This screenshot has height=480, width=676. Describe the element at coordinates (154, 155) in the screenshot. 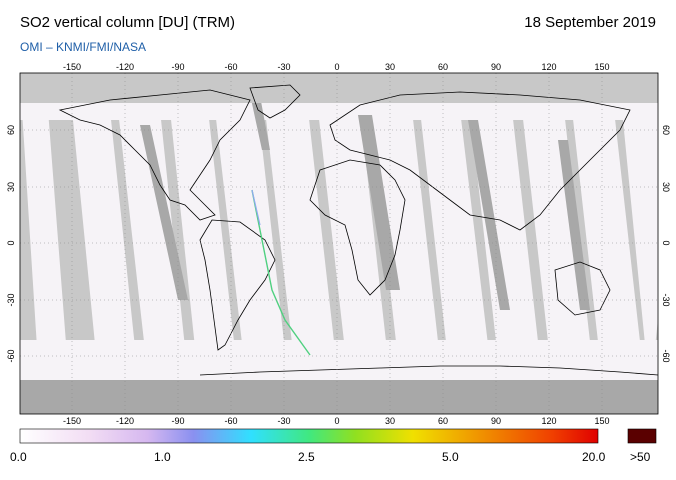

I see `north-america-outline` at that location.